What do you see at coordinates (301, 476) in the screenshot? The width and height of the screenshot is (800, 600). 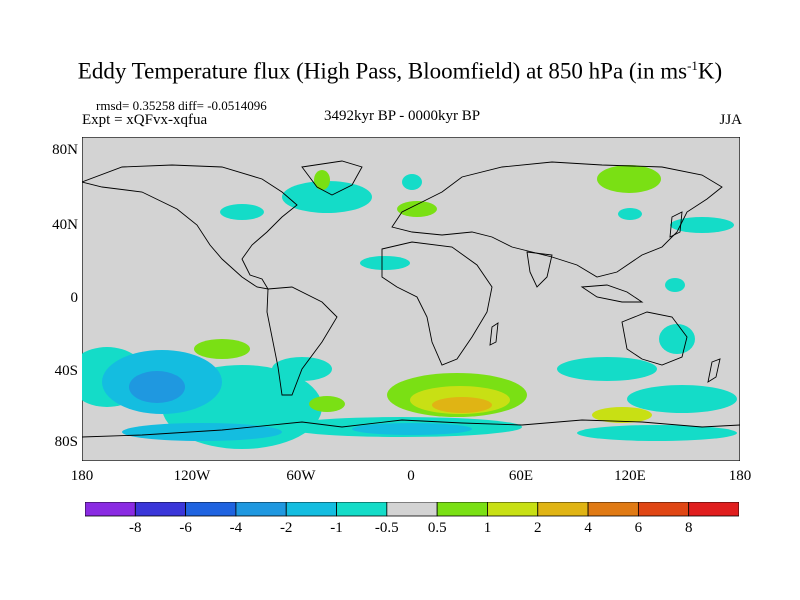 I see `lon-label-60w: 60W` at bounding box center [301, 476].